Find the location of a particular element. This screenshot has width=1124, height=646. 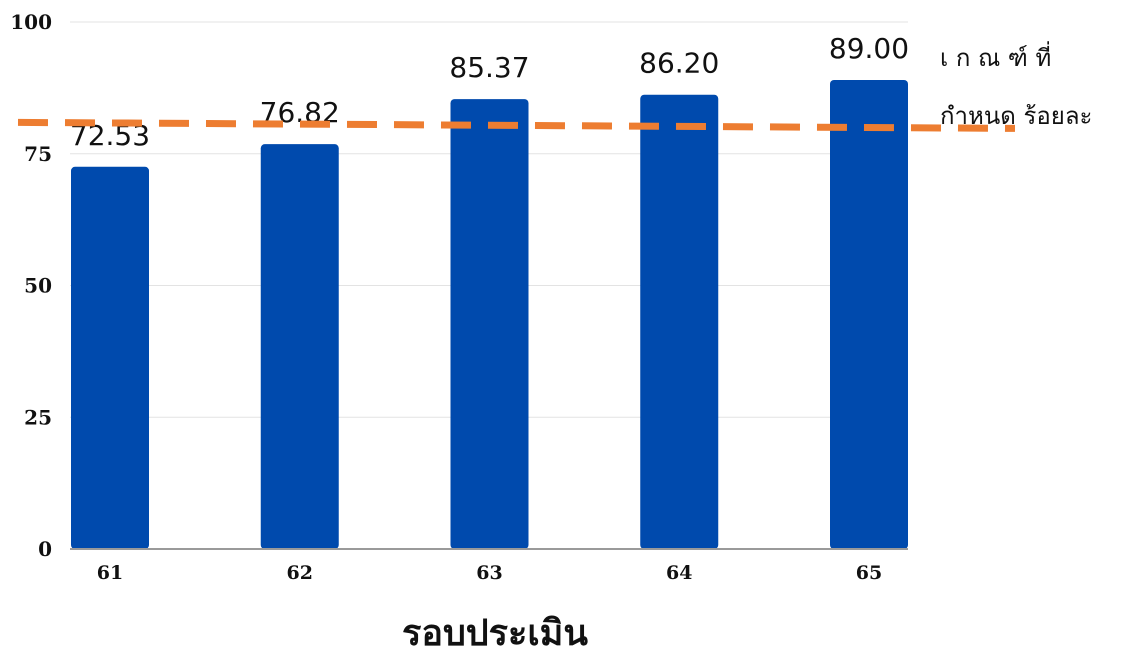

y-axis-ticks: 0 25 50 75 100 is located at coordinates (31, 285).